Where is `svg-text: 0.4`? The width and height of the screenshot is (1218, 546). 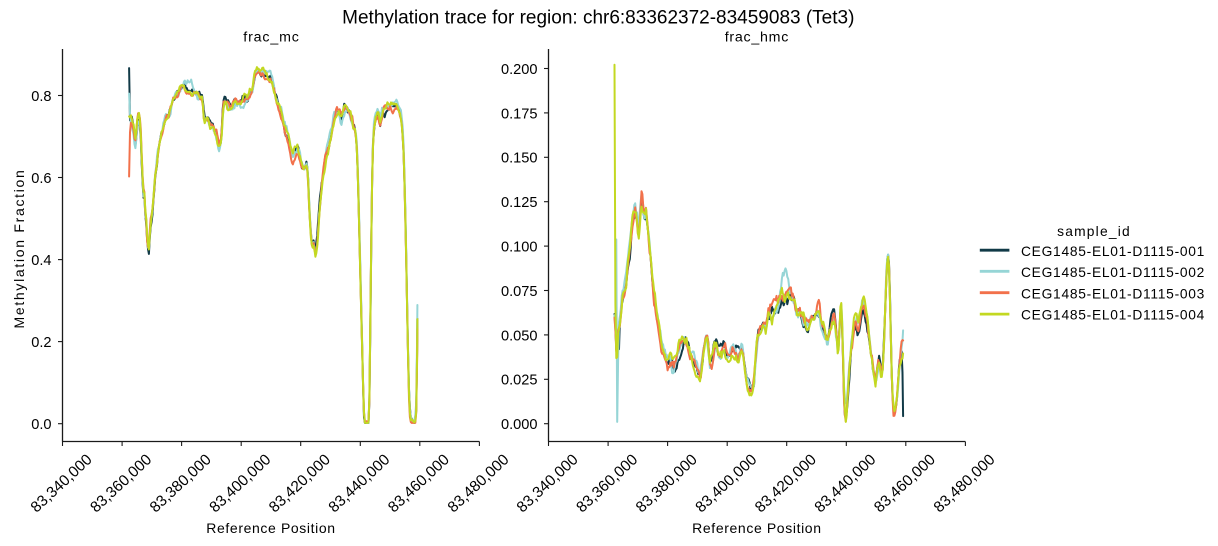 svg-text: 0.4 is located at coordinates (41, 261).